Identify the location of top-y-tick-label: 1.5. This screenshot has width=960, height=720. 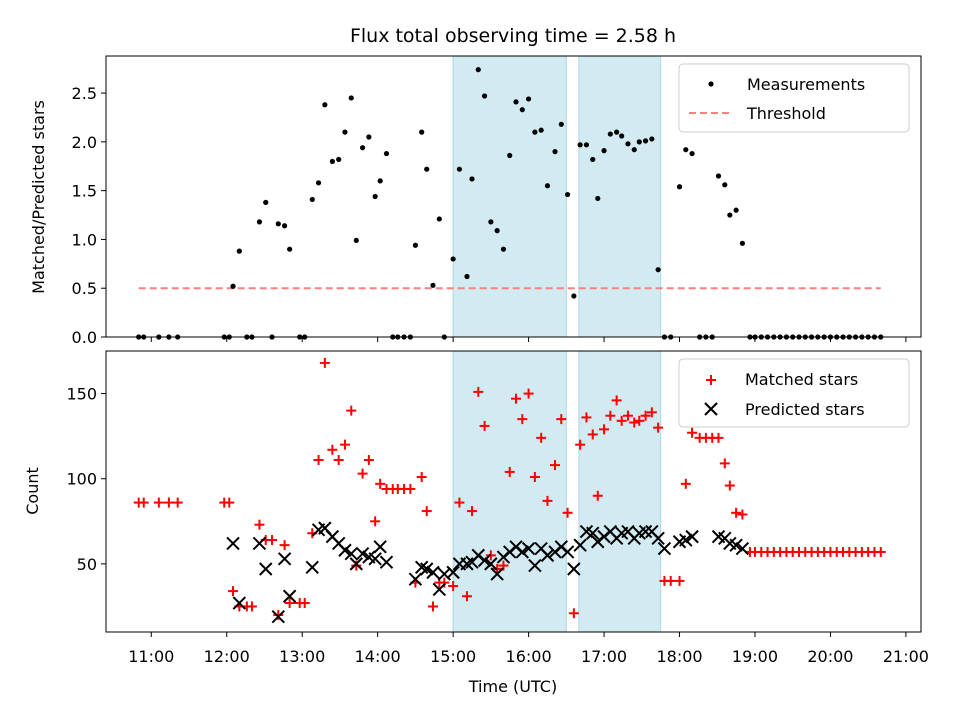
(84, 191).